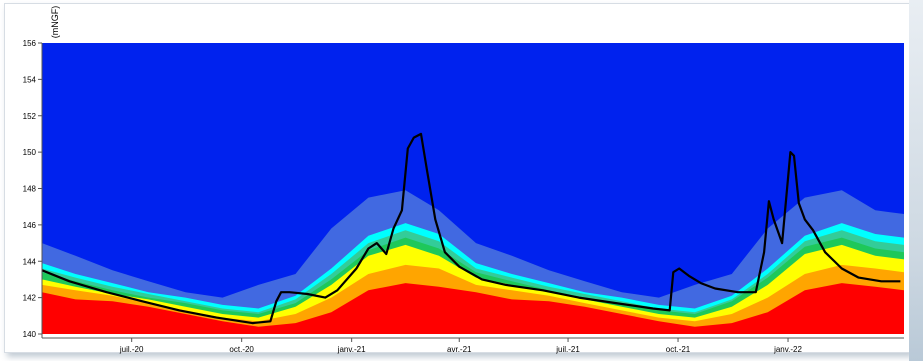 This screenshot has width=923, height=361. I want to click on y-tick-label: 152, so click(30, 116).